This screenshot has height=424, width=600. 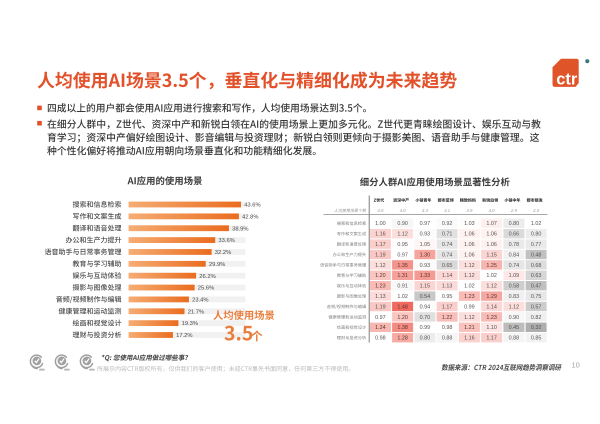 What do you see at coordinates (491, 255) in the screenshot?
I see `svg-text: 1.15` at bounding box center [491, 255].